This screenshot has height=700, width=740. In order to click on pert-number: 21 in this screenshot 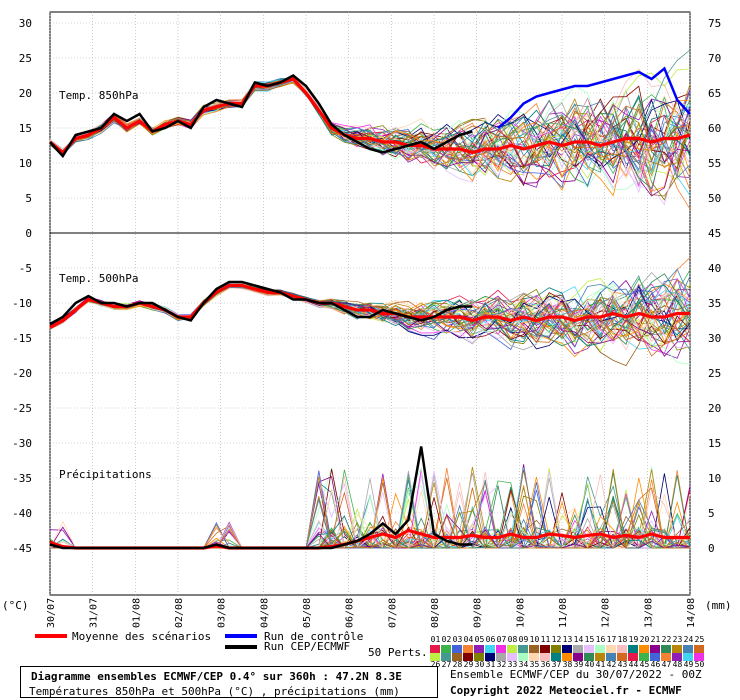, I will do `click(655, 639)`.